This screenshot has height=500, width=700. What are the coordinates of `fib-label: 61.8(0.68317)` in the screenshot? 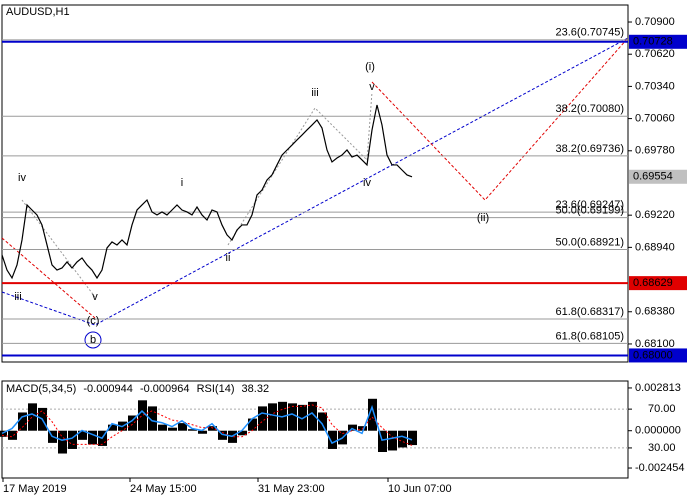 It's located at (590, 312).